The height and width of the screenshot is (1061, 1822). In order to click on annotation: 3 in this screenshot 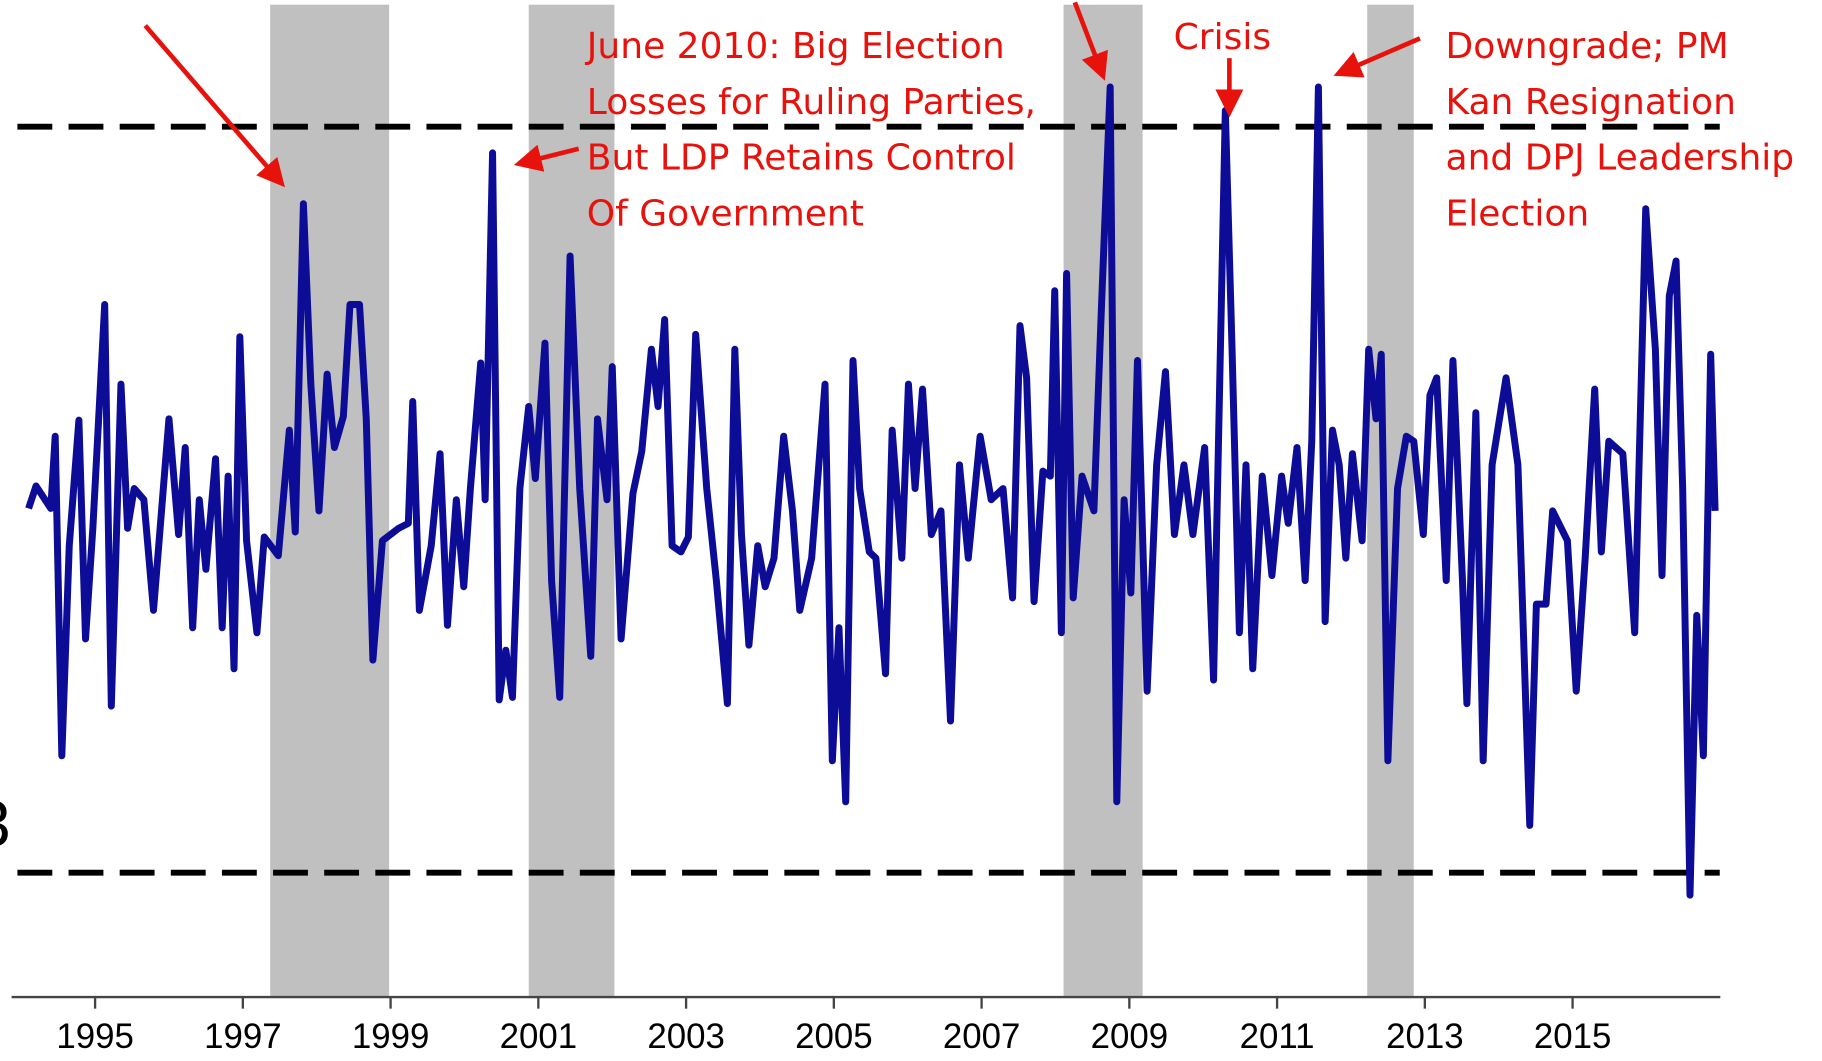, I will do `click(5, 823)`.